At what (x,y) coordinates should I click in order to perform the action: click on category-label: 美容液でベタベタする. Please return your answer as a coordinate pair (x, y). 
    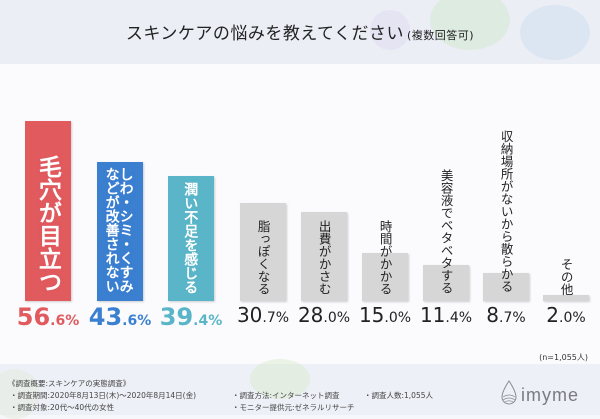
    Looking at the image, I should click on (446, 231).